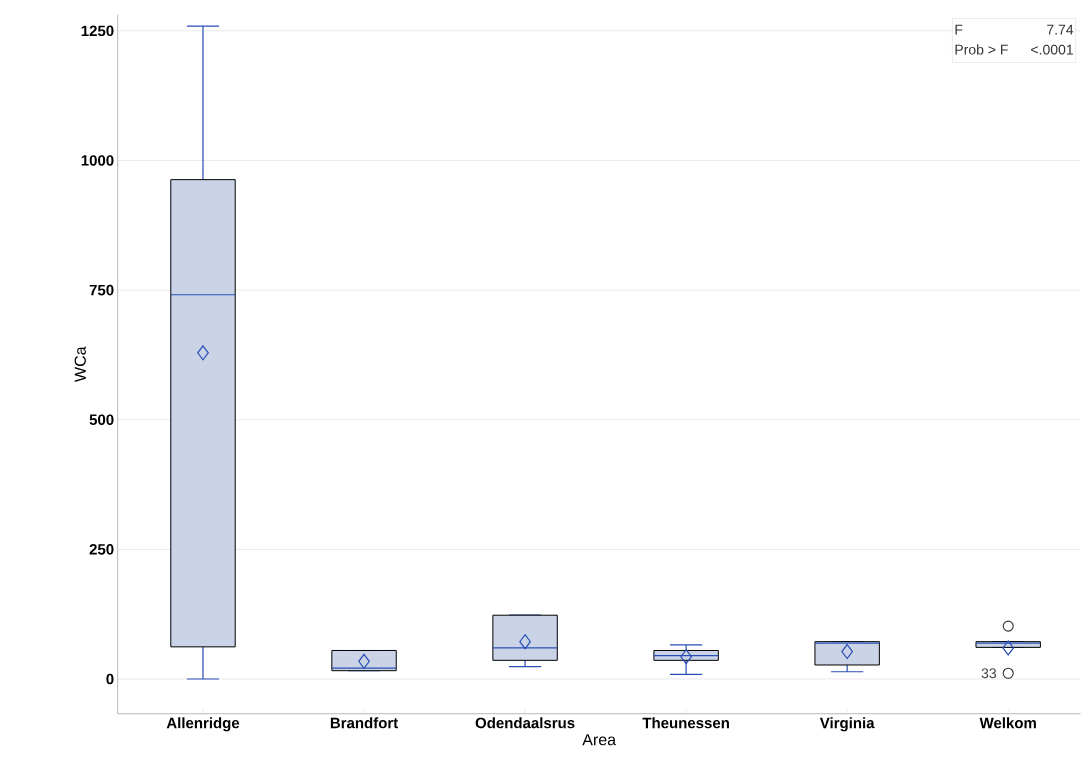 The width and height of the screenshot is (1083, 775). Describe the element at coordinates (101, 420) in the screenshot. I see `y-tick-label: 500` at that location.